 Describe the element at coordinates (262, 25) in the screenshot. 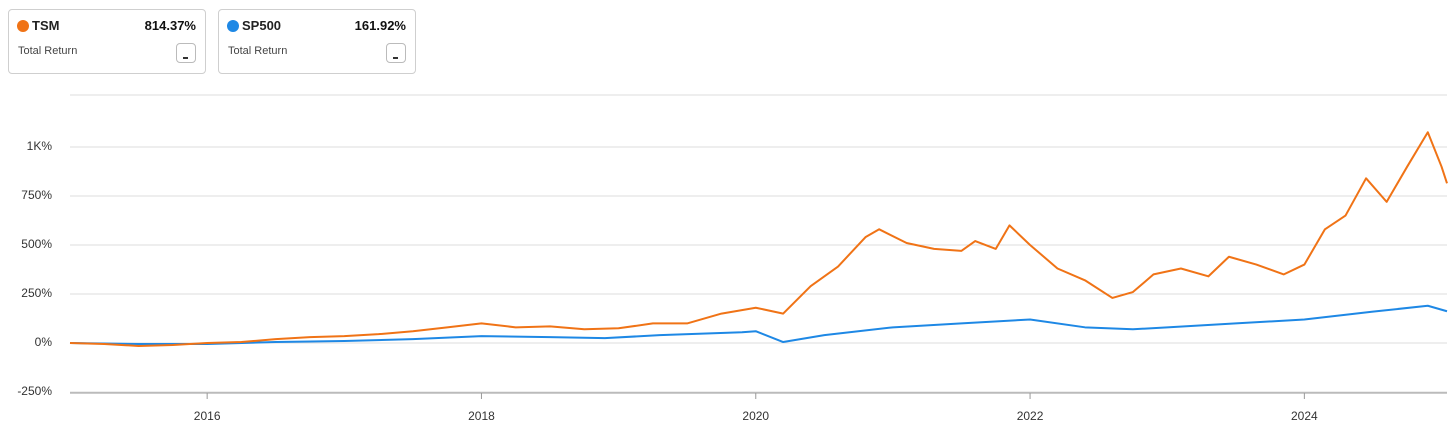

I see `legend-label: SP500` at that location.